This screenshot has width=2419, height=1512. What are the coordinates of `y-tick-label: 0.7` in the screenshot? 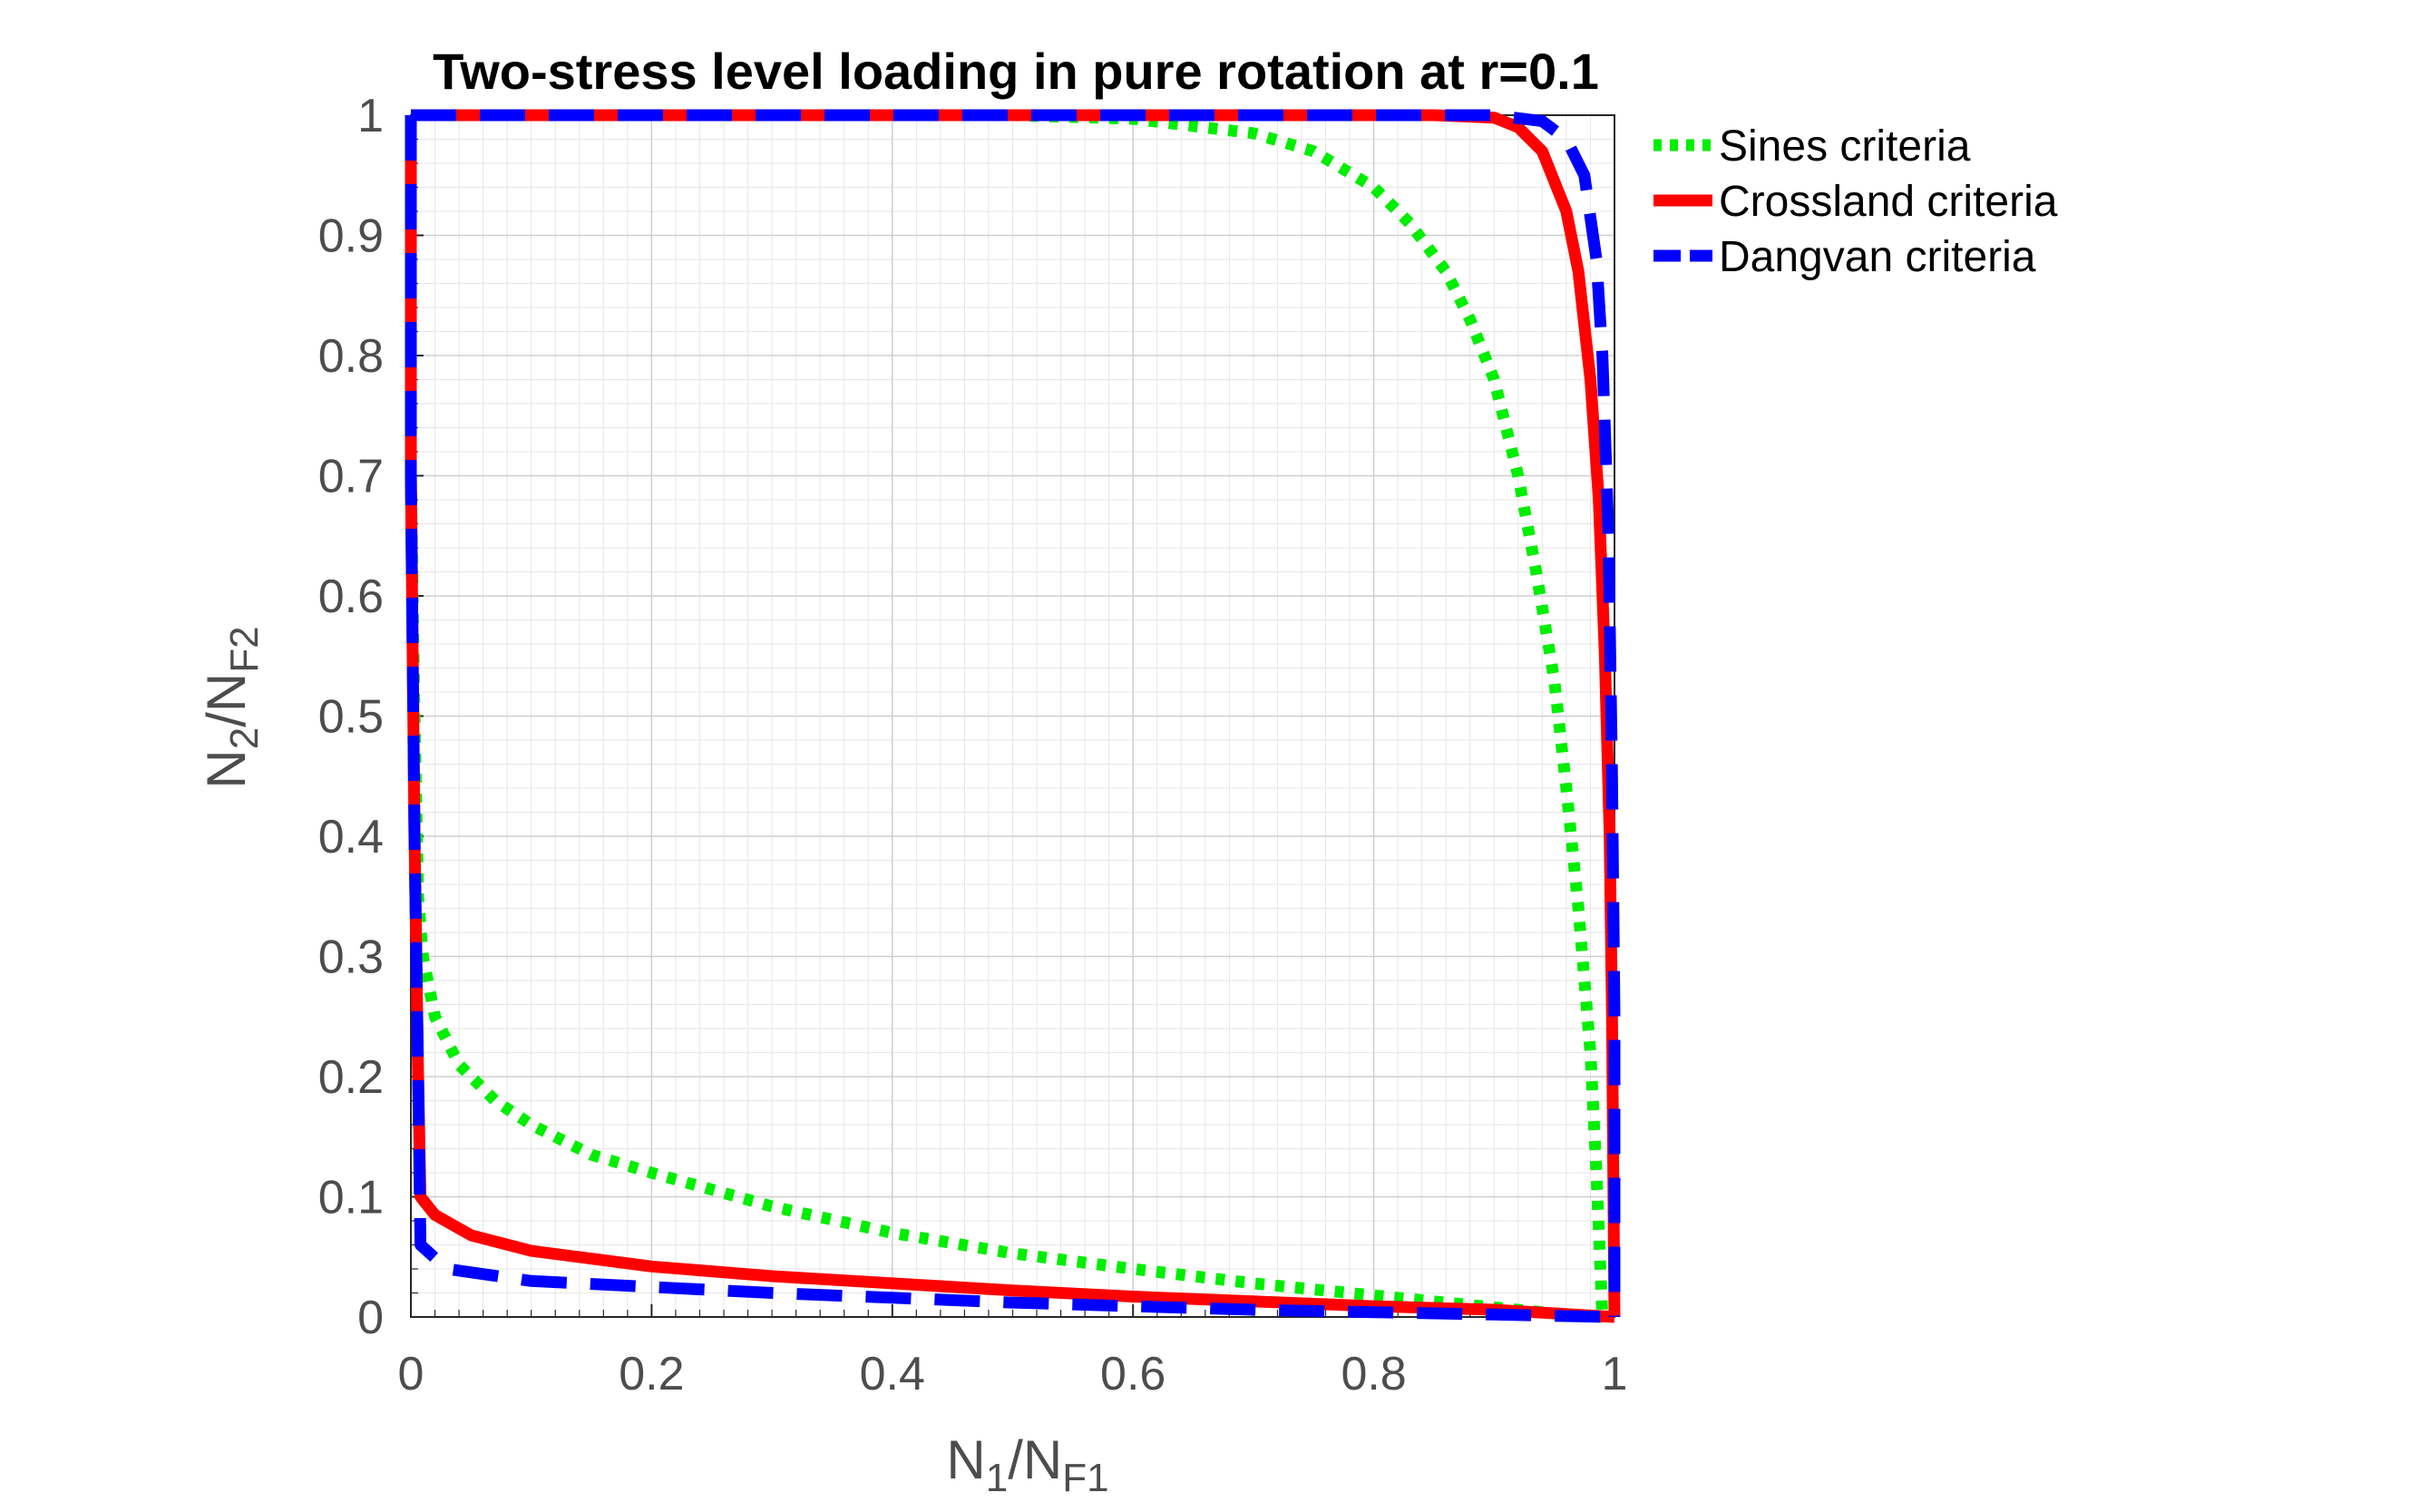 It's located at (351, 477).